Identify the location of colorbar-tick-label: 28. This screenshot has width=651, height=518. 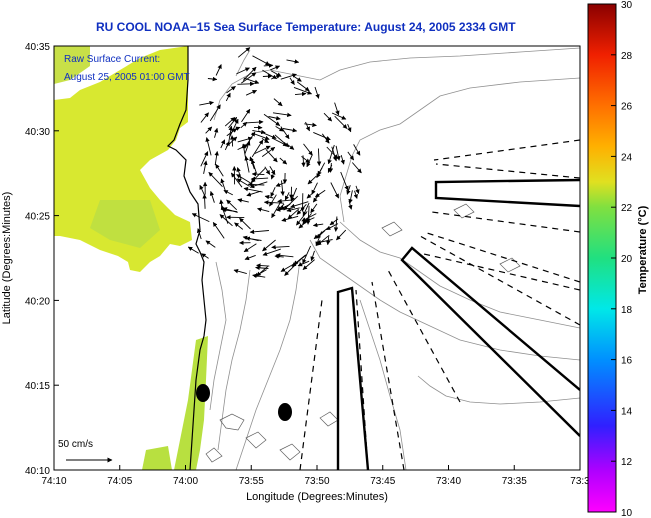
(627, 56).